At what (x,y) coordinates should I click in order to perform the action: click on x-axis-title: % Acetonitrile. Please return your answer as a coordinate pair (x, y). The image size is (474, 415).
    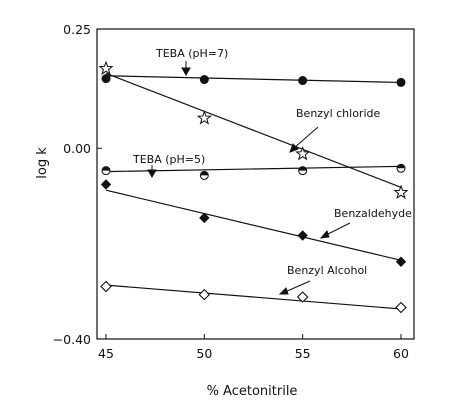
    Looking at the image, I should click on (252, 391).